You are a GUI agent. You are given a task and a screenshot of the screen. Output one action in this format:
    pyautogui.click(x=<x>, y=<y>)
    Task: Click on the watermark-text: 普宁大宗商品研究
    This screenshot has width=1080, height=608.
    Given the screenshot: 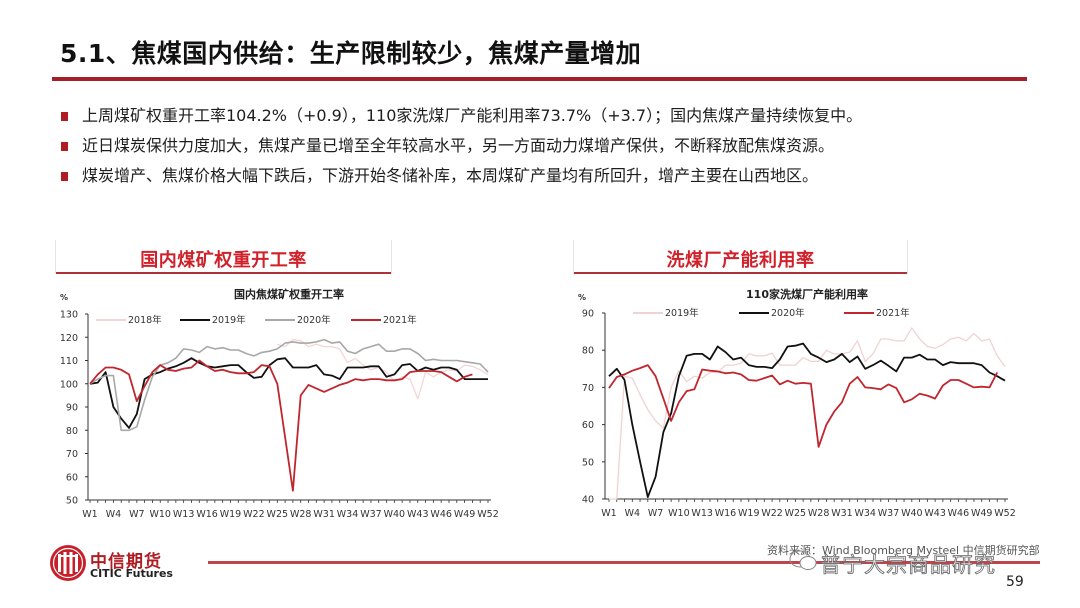 What is the action you would take?
    pyautogui.click(x=908, y=565)
    